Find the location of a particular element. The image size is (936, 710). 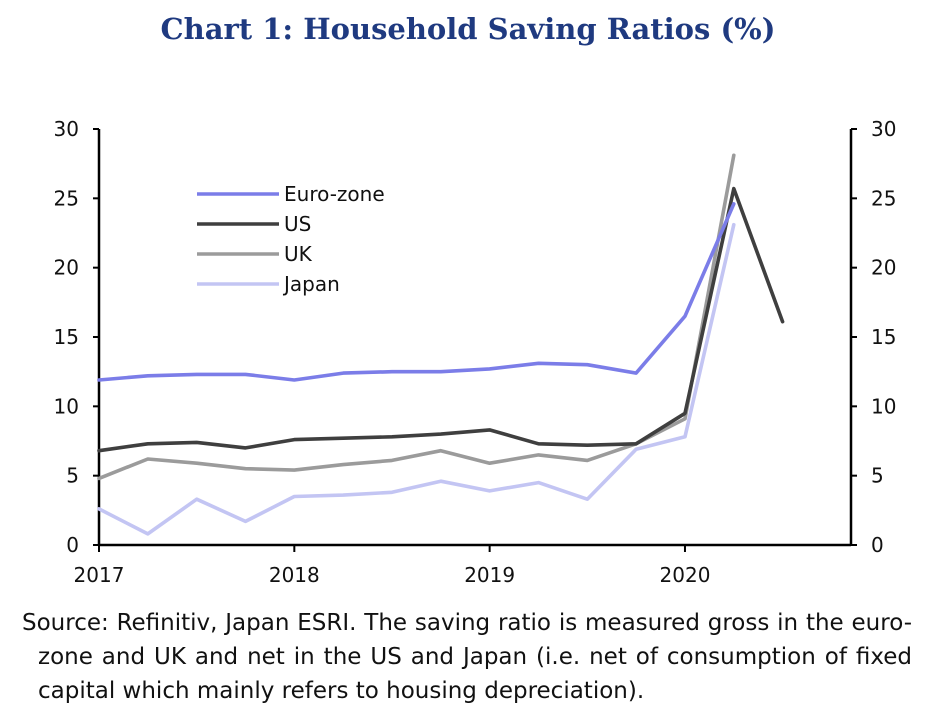

y-tick-label-left: 30 is located at coordinates (66, 129).